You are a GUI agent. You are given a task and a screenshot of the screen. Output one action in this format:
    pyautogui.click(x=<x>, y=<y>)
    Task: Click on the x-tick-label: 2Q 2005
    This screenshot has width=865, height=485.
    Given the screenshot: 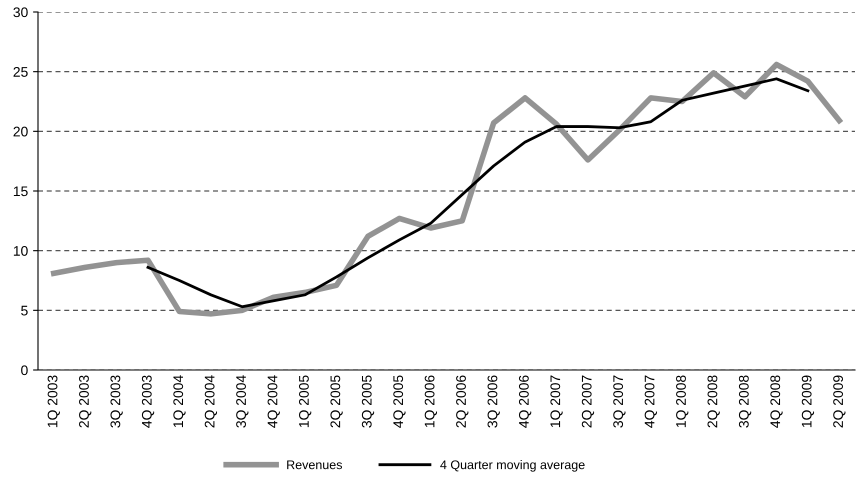 What is the action you would take?
    pyautogui.click(x=336, y=401)
    